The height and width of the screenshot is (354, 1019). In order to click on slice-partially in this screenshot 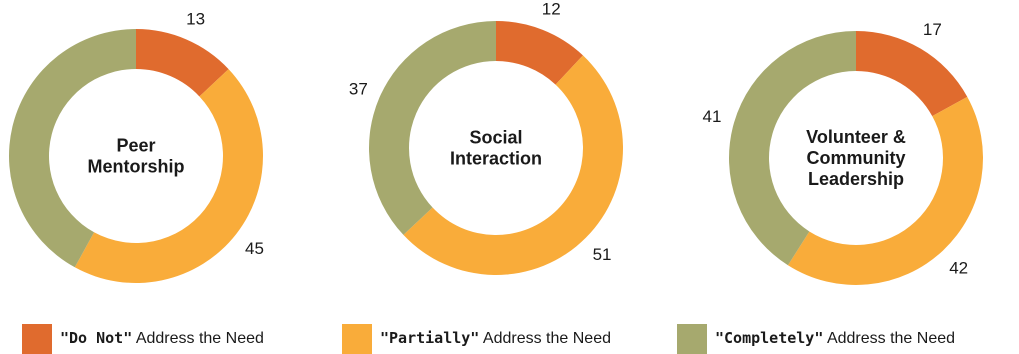, I will do `click(885, 191)`.